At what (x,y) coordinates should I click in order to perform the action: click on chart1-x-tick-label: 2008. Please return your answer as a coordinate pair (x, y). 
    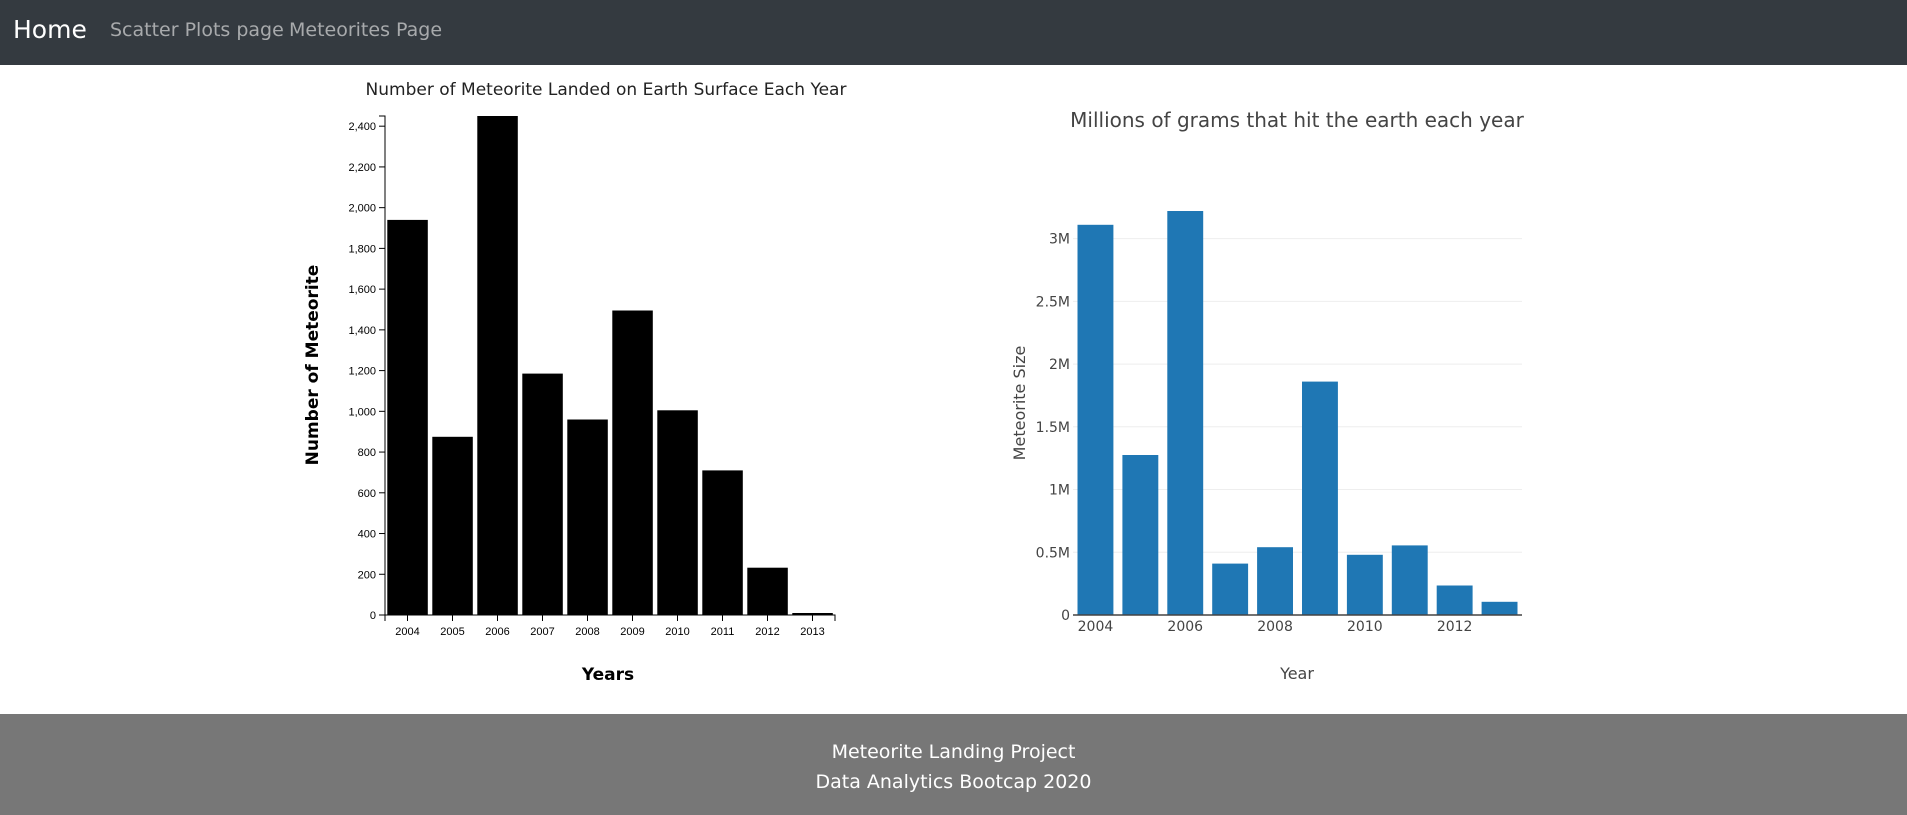
    Looking at the image, I should click on (587, 632).